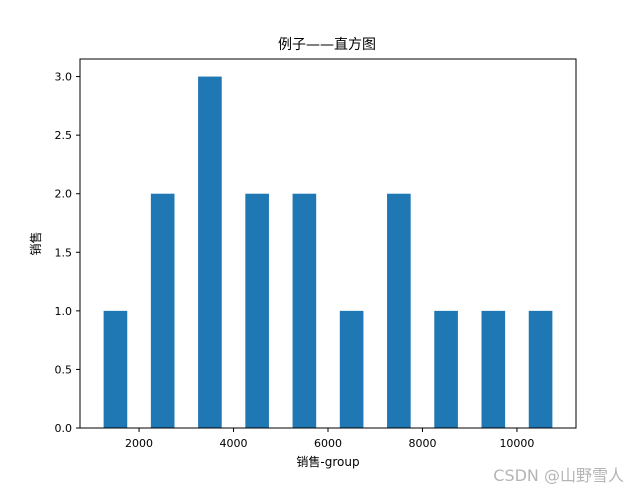 The image size is (640, 494). I want to click on y-tick-label: 3.0, so click(64, 77).